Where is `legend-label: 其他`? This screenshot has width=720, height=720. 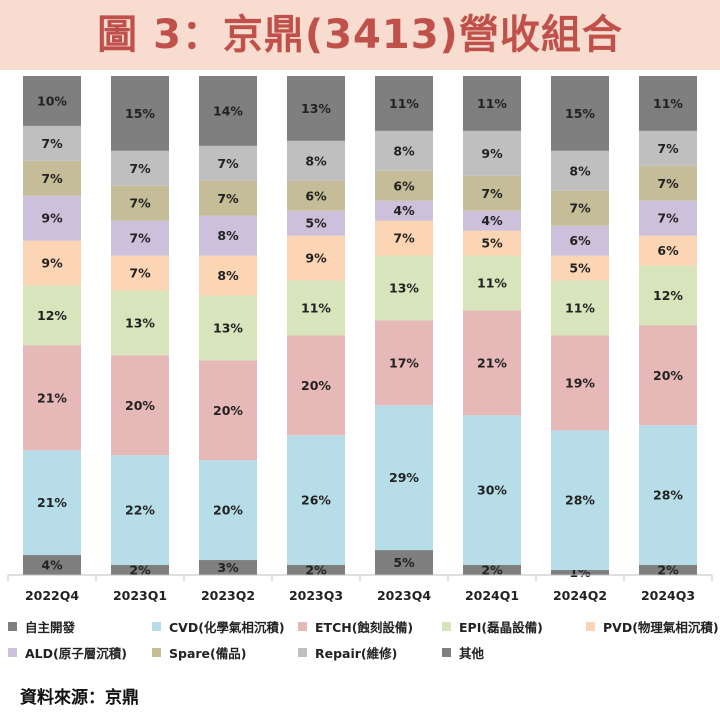
legend-label: 其他 is located at coordinates (472, 653).